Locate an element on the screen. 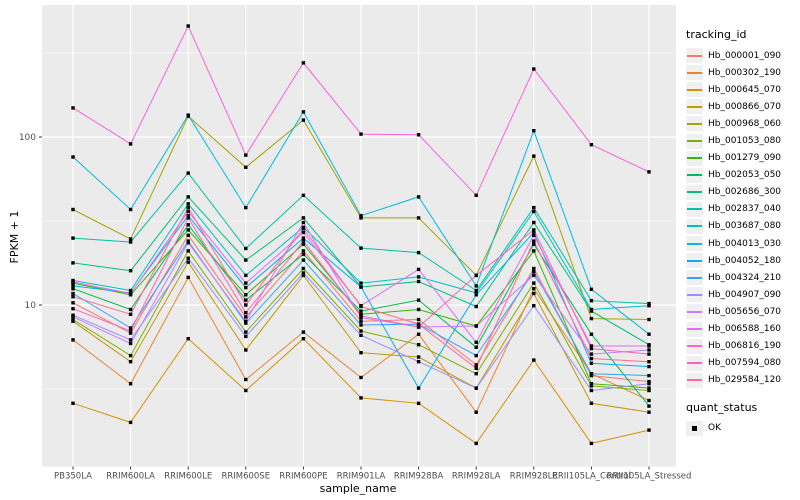 This screenshot has height=500, width=800. x-axis-title: sample_name is located at coordinates (358, 488).